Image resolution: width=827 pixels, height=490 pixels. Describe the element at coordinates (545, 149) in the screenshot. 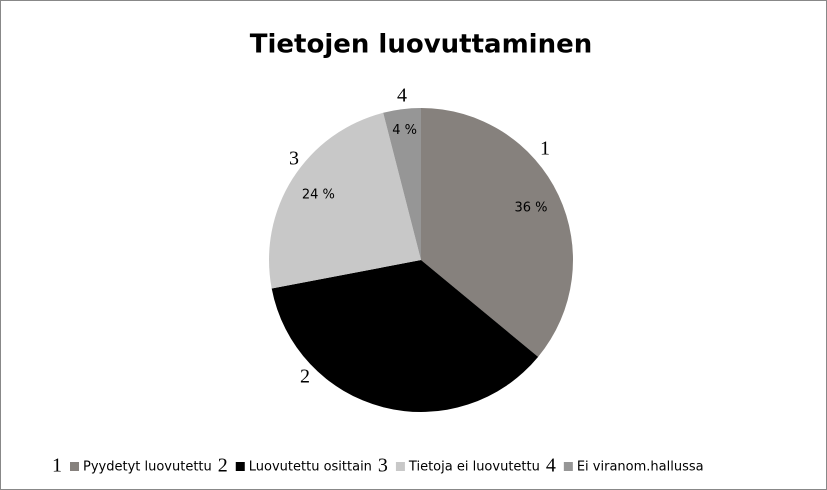

I see `slice-number: 1` at that location.